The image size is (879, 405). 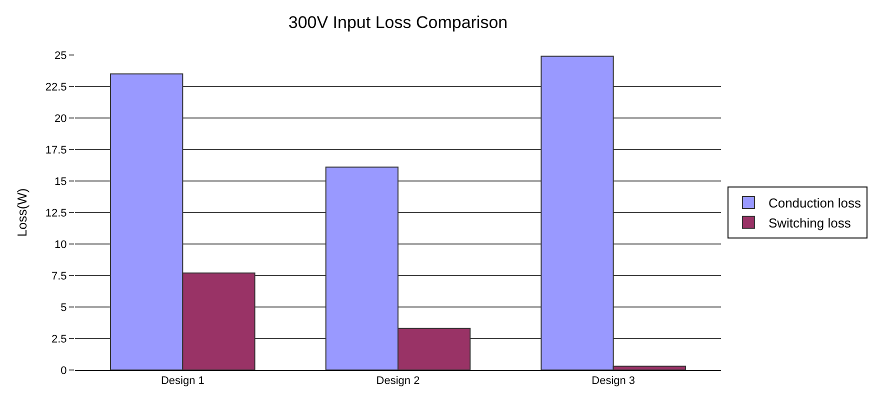 I want to click on y-tick-label: 22.5, so click(x=56, y=87).